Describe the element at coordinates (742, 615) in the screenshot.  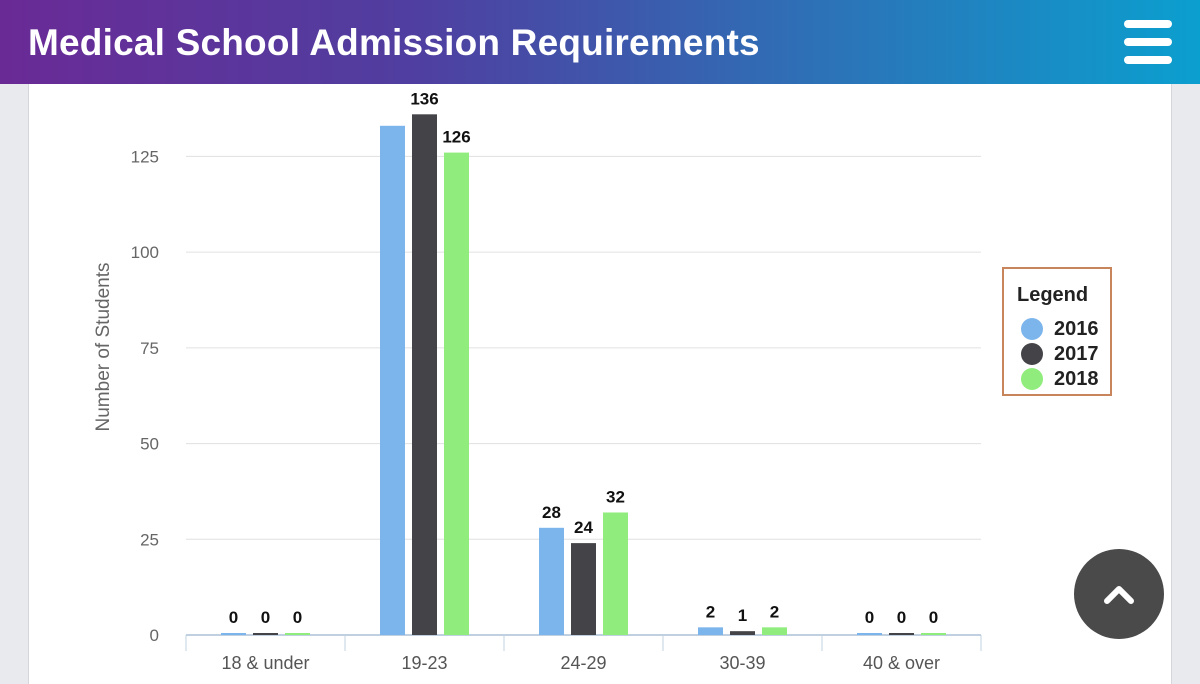
I see `data-label: 1` at that location.